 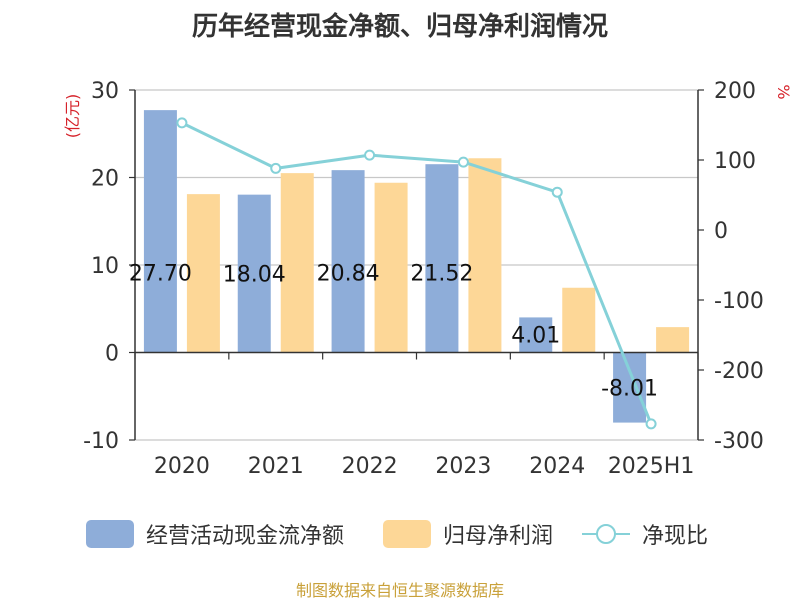 What do you see at coordinates (739, 301) in the screenshot?
I see `y-right-tick-label: -100` at bounding box center [739, 301].